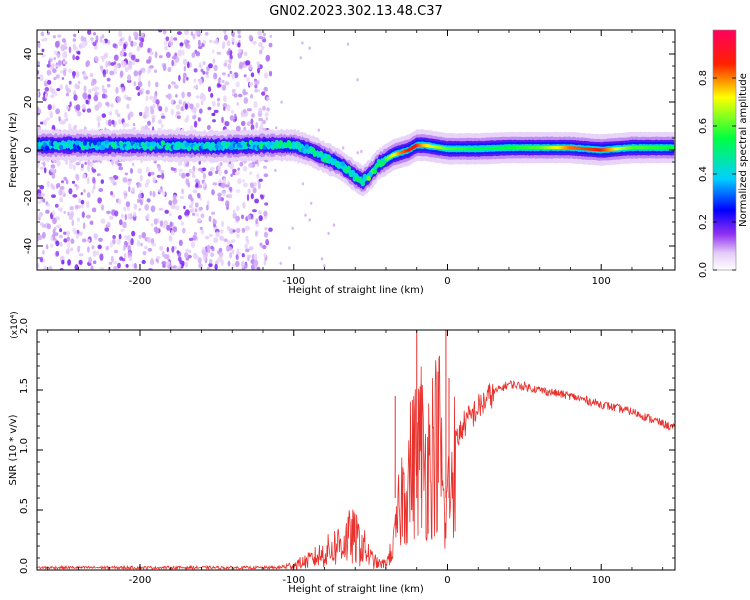 The image size is (750, 600). Describe the element at coordinates (15, 324) in the screenshot. I see `snr-multiplier: (x10⁴)` at that location.